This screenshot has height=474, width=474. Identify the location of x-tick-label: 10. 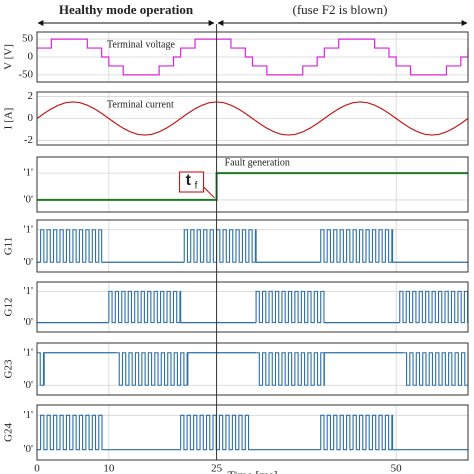
(109, 468).